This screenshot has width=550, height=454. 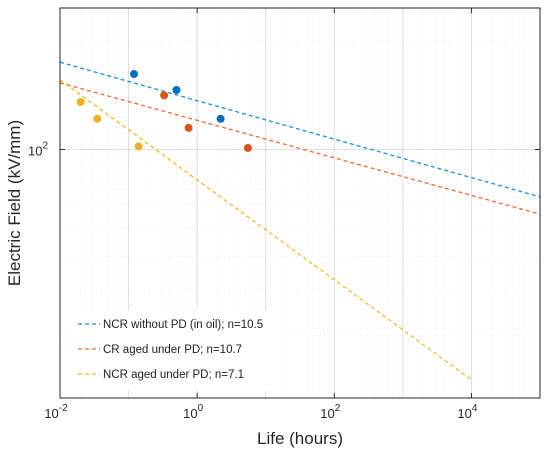 I want to click on legend-label-series-2: CR aged under PD; n=10.7, so click(x=172, y=350).